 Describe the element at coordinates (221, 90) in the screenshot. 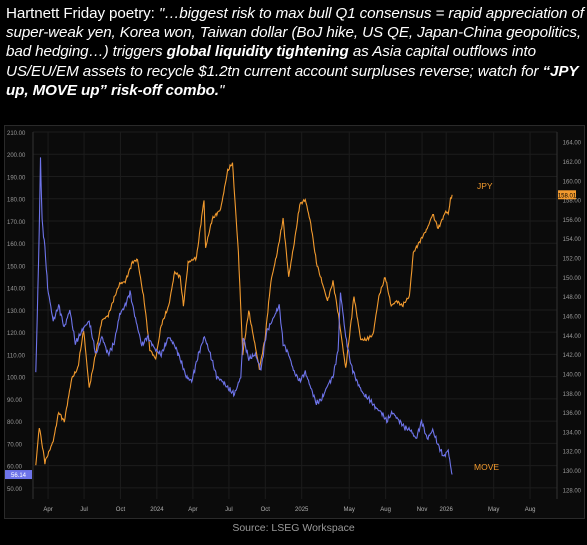

I see `headline-quote-close: "` at that location.